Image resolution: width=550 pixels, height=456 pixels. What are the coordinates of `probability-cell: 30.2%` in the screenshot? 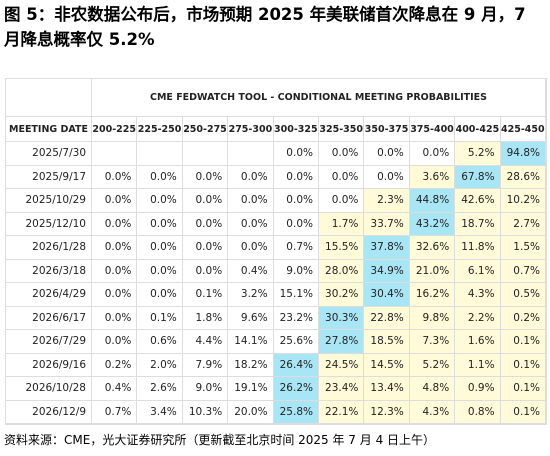 It's located at (342, 295).